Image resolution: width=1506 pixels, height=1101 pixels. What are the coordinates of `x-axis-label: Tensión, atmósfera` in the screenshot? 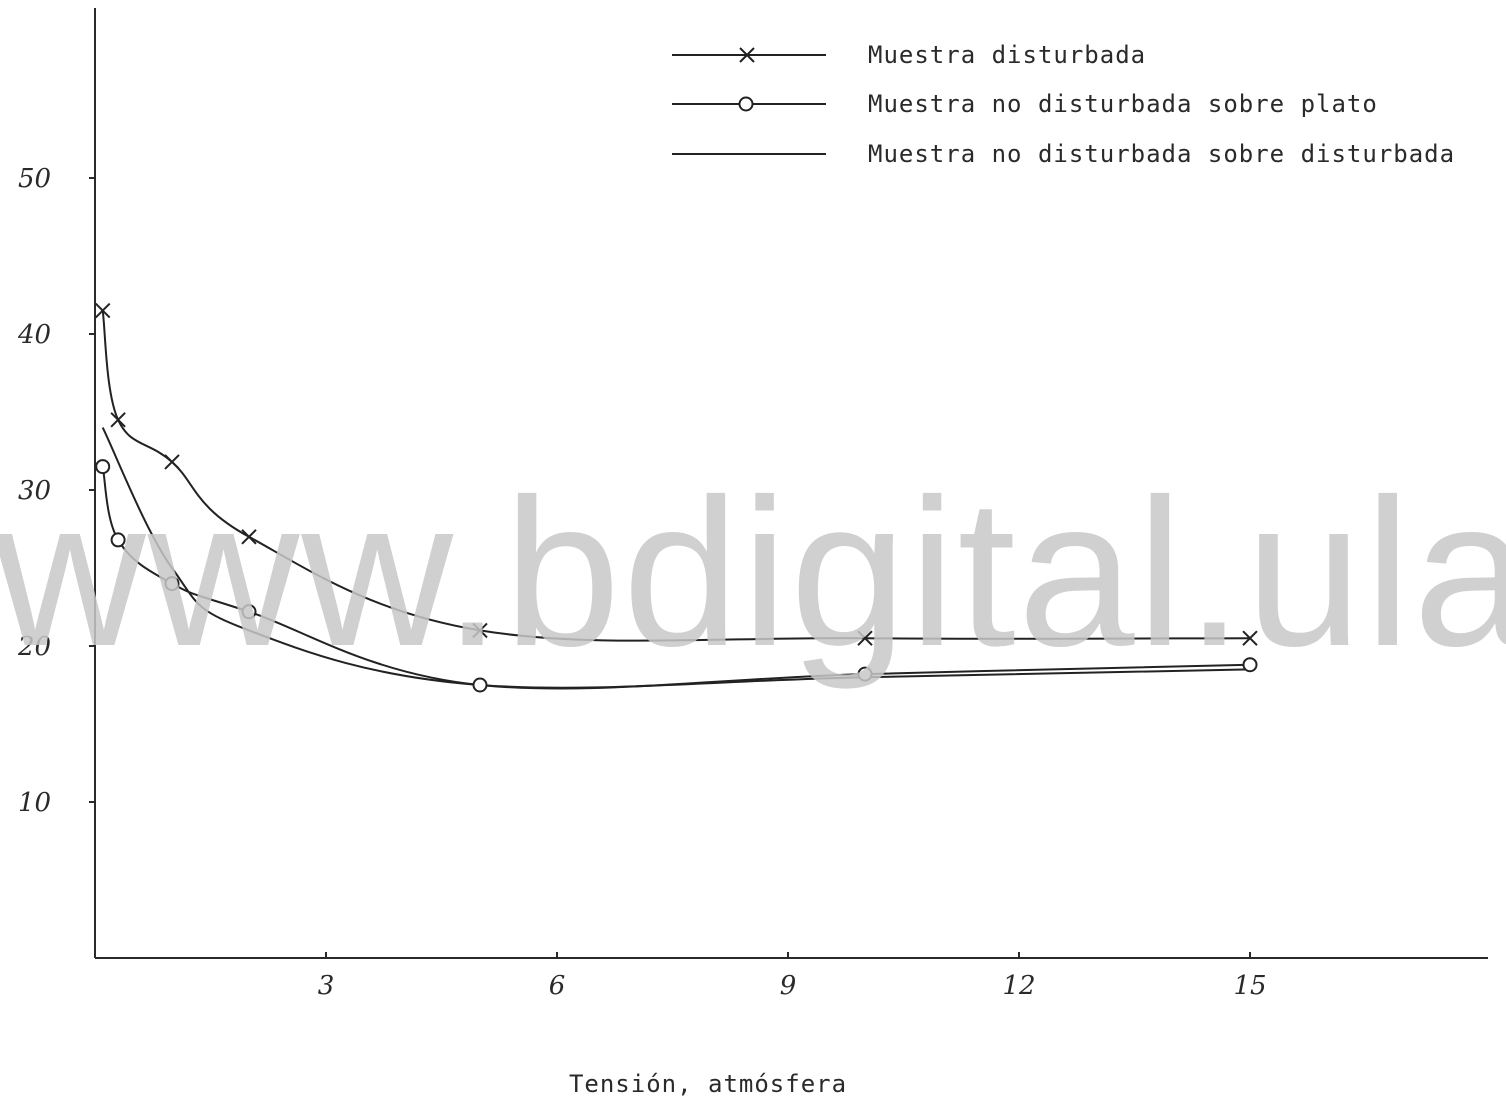 It's located at (708, 1084).